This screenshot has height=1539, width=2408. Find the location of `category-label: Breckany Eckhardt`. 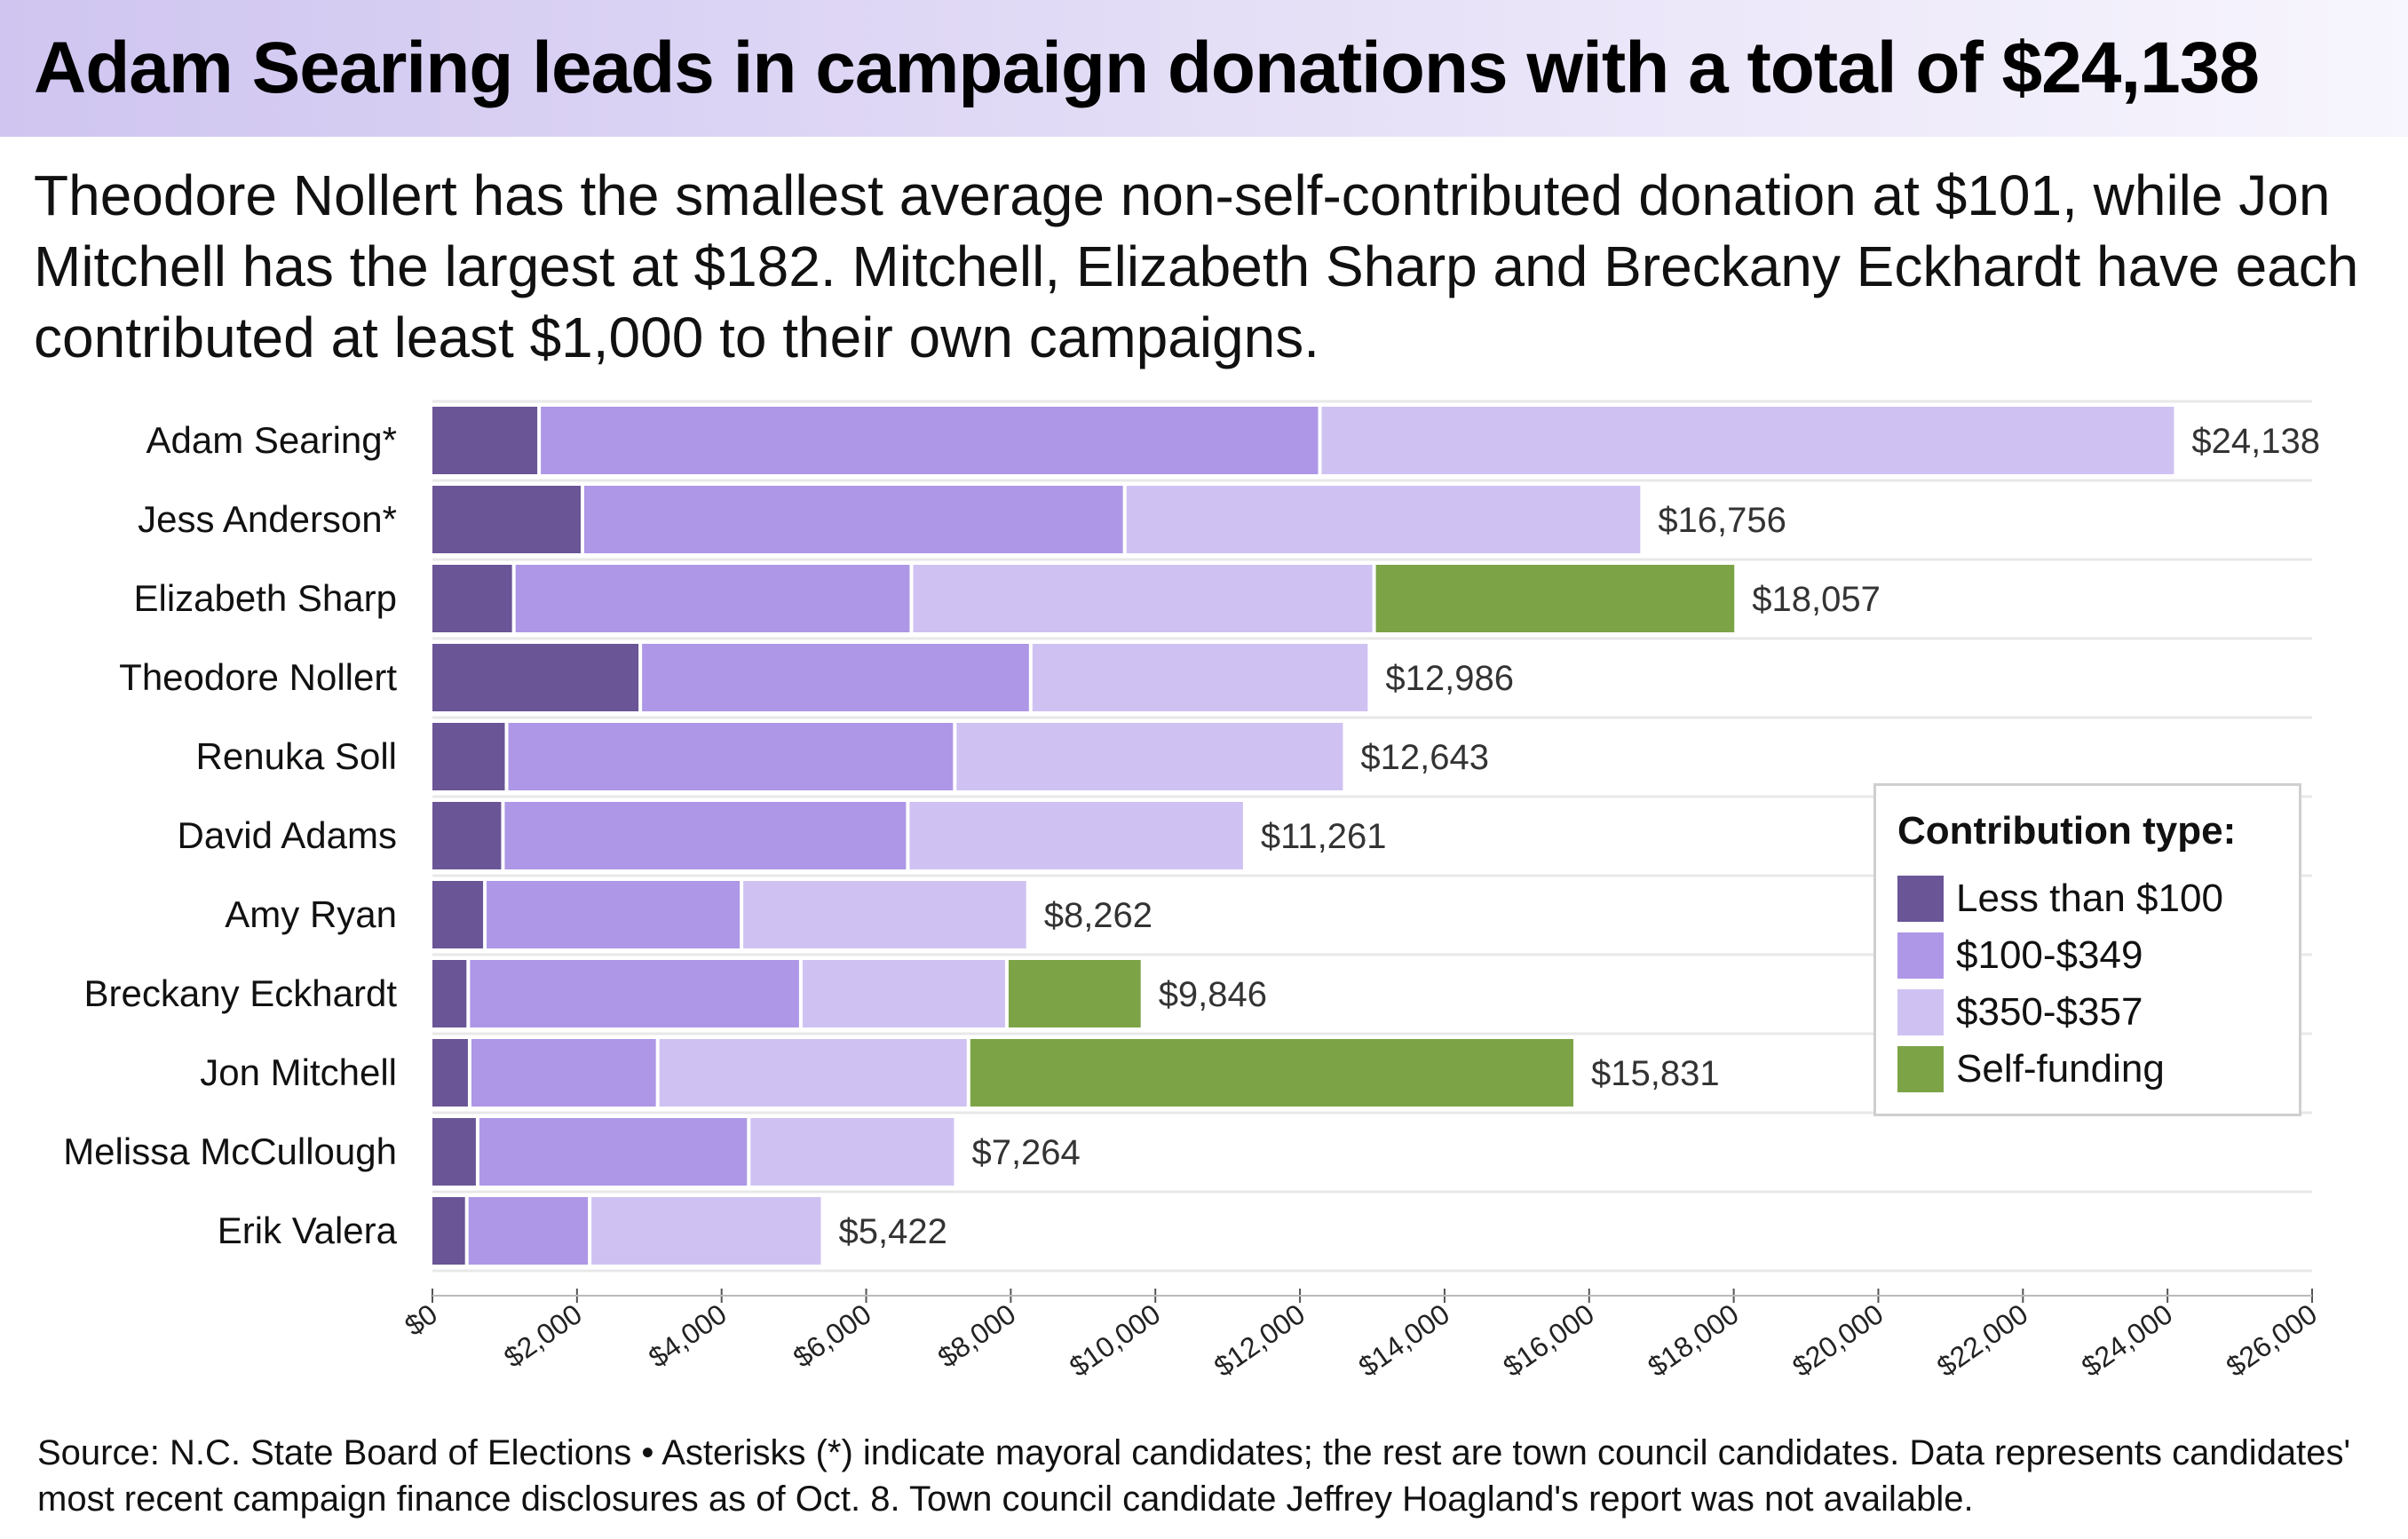

category-label: Breckany Eckhardt is located at coordinates (241, 993).